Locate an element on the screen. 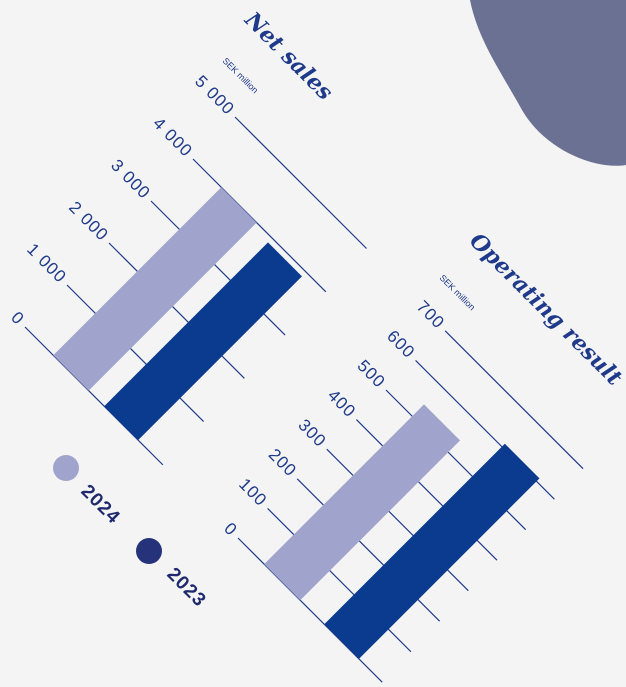 This screenshot has width=626, height=687. y-tick-label: 300 is located at coordinates (312, 433).